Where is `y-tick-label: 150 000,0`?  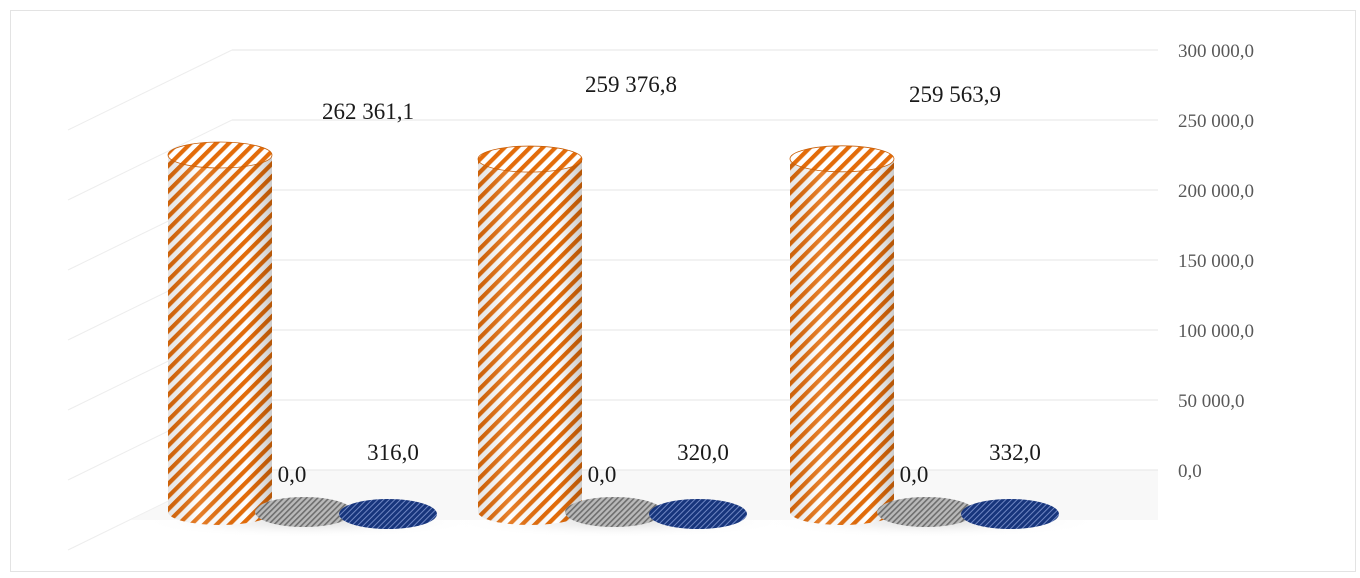
y-tick-label: 150 000,0 is located at coordinates (1216, 261).